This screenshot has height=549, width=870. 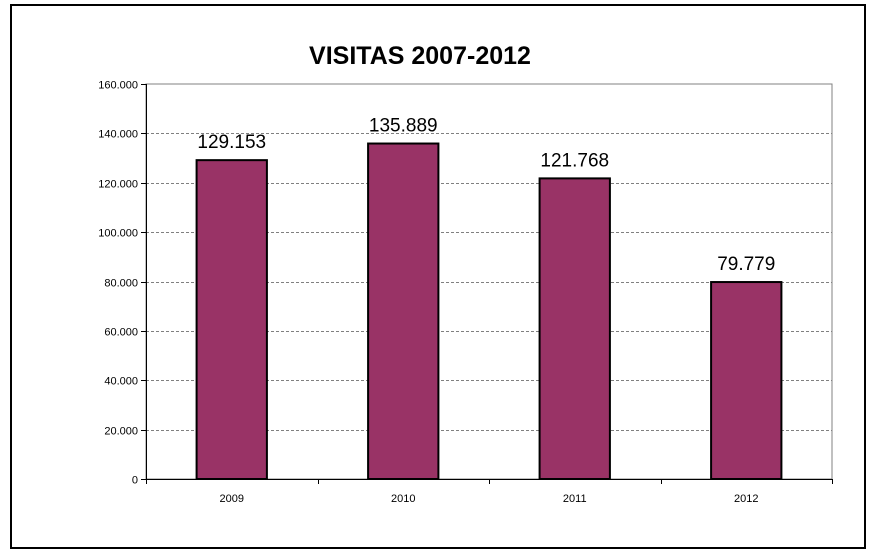 What do you see at coordinates (403, 126) in the screenshot?
I see `data-label-2010: 135.889` at bounding box center [403, 126].